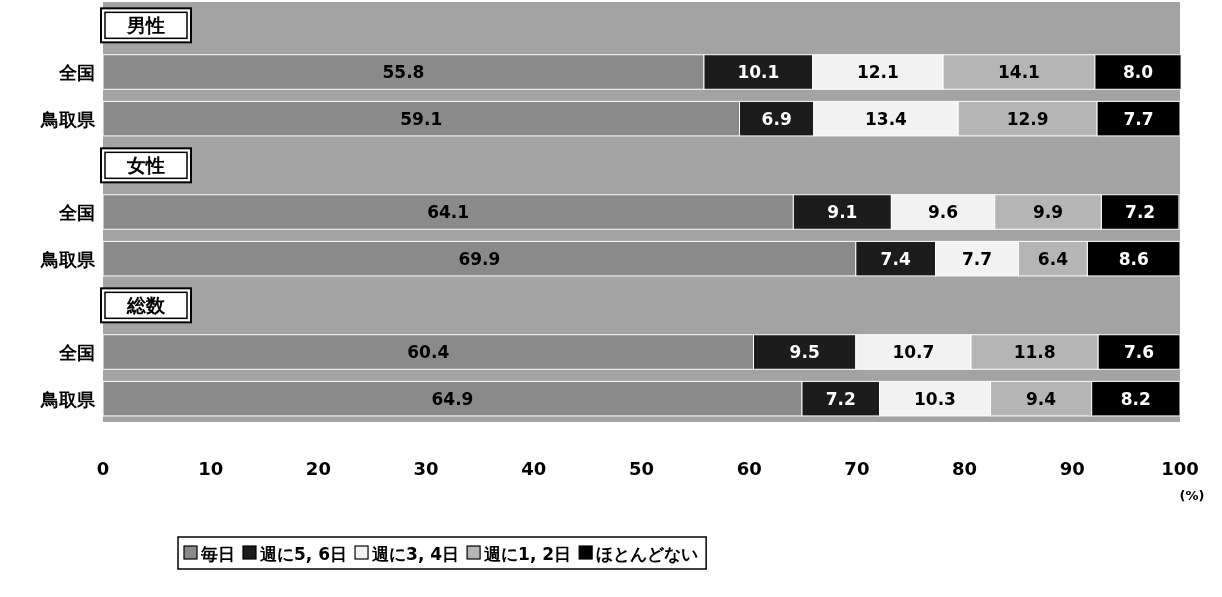  What do you see at coordinates (527, 554) in the screenshot?
I see `legend-label: 週に1, 2日` at bounding box center [527, 554].